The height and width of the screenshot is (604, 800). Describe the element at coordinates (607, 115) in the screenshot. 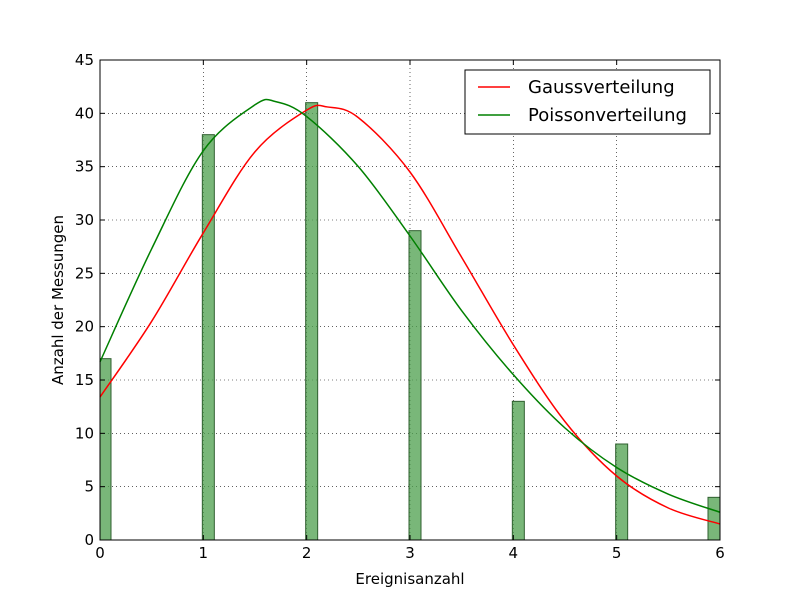

I see `legend-label-poisson: Poissonverteilung` at that location.